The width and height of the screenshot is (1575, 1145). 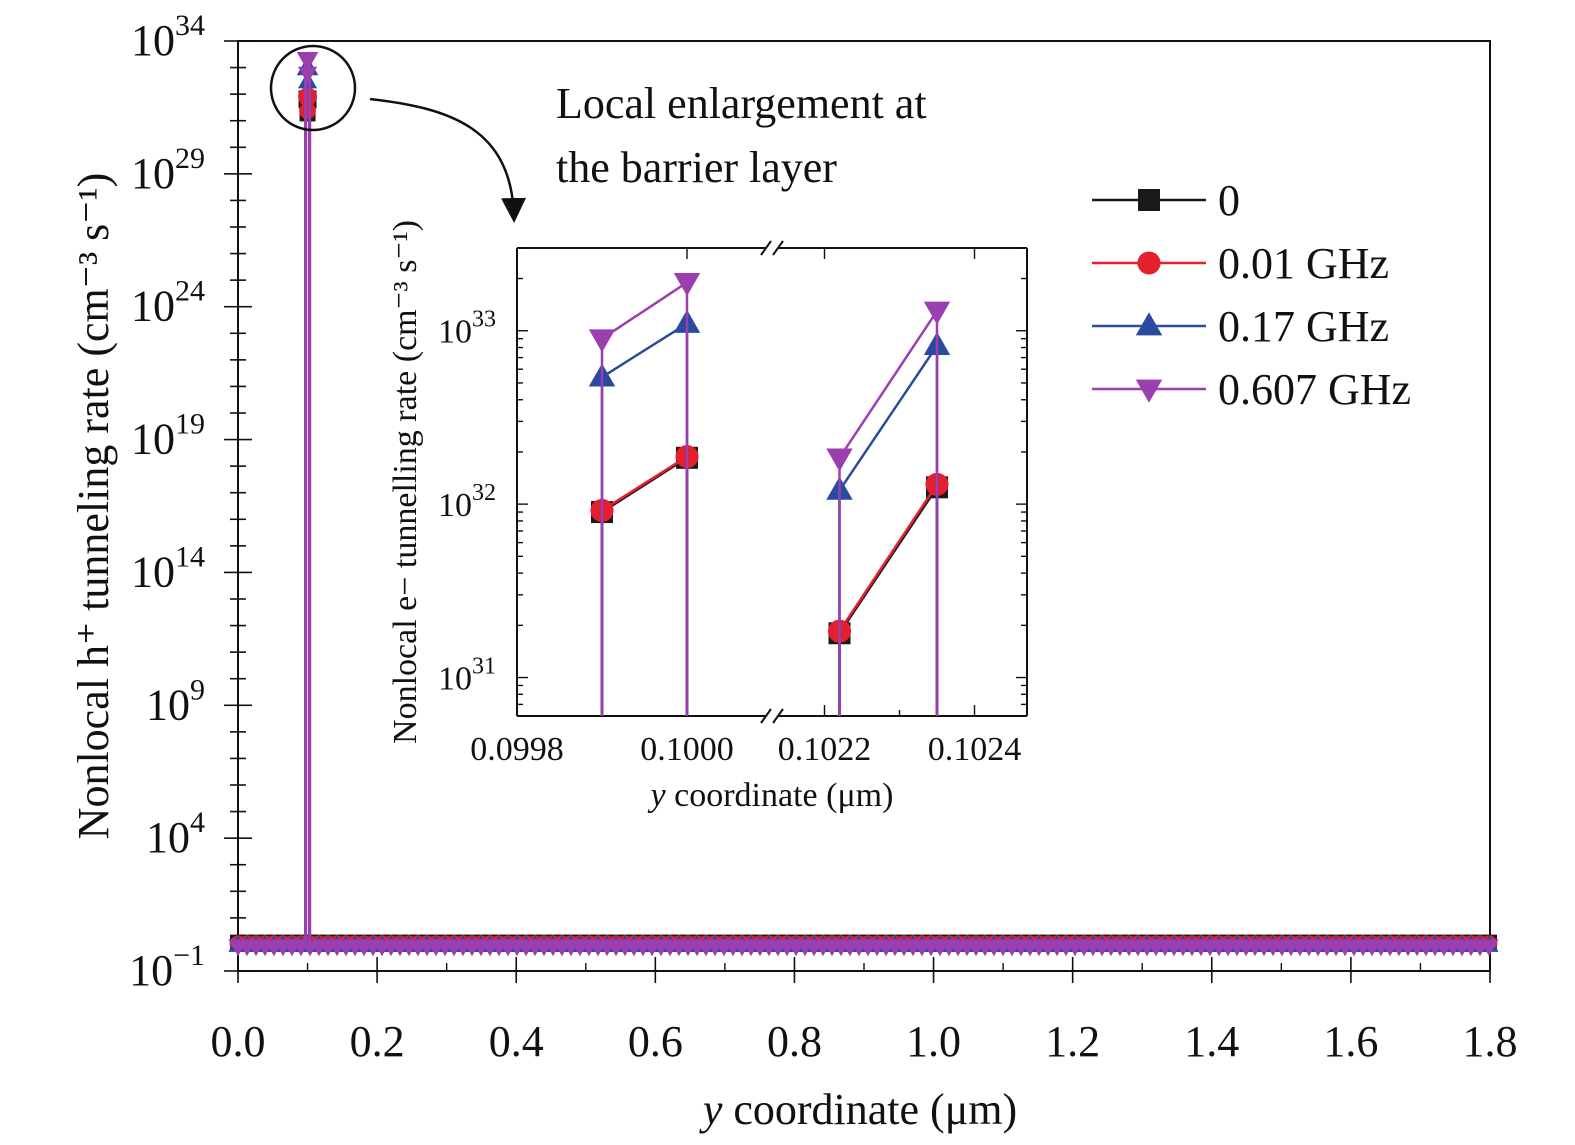 I want to click on main-x-axis-title: y coordinate (μm), so click(x=858, y=1109).